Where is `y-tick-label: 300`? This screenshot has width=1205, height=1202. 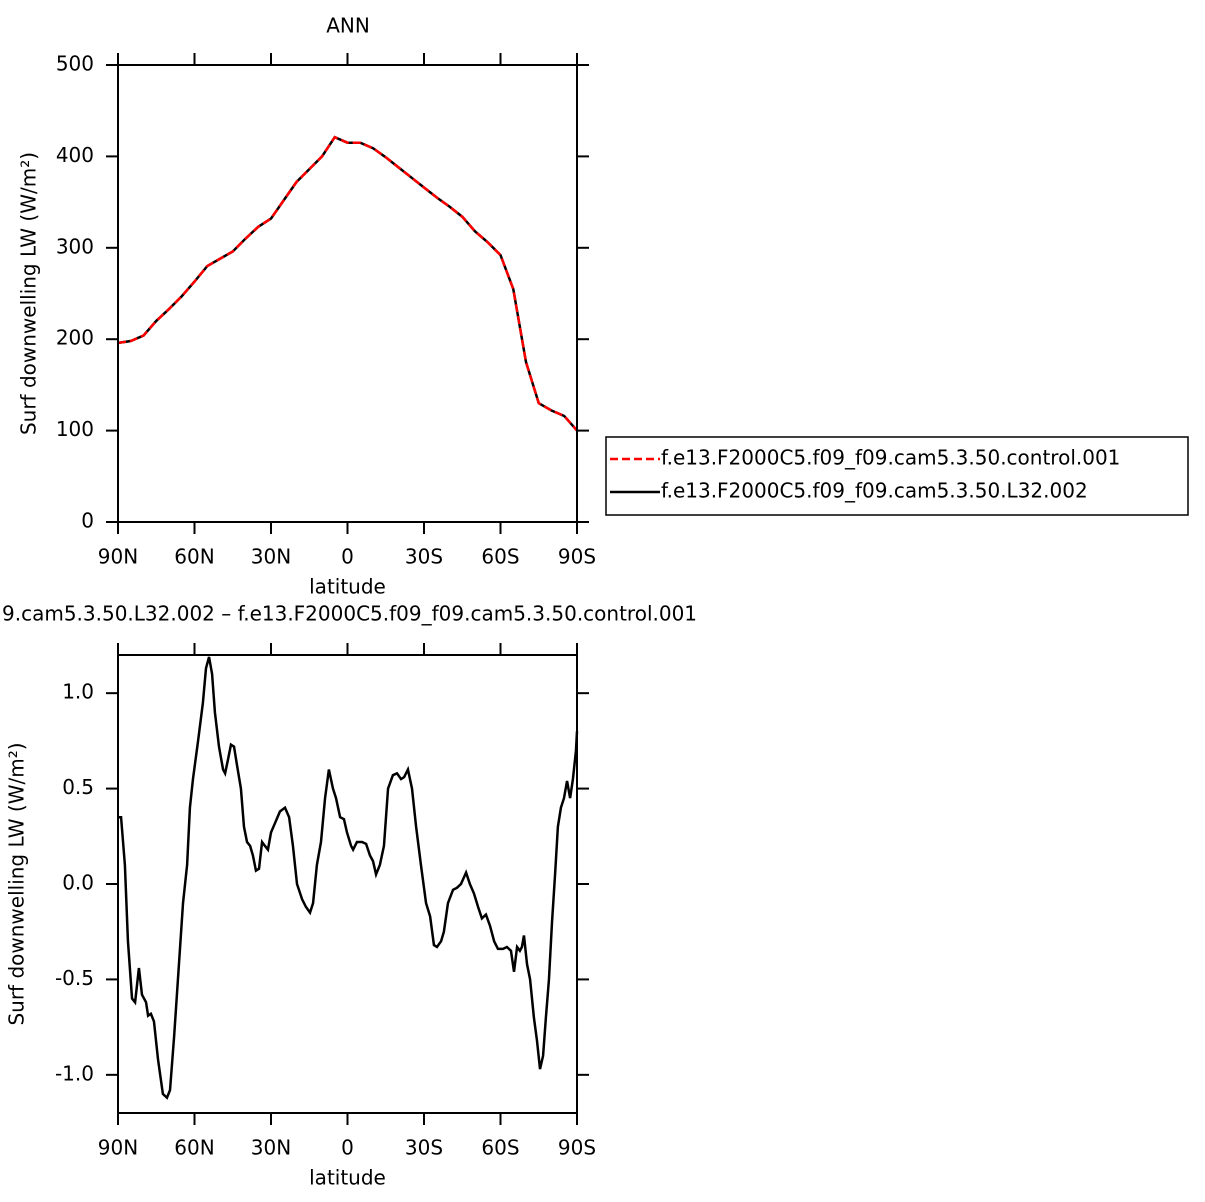
y-tick-label: 300 is located at coordinates (75, 246).